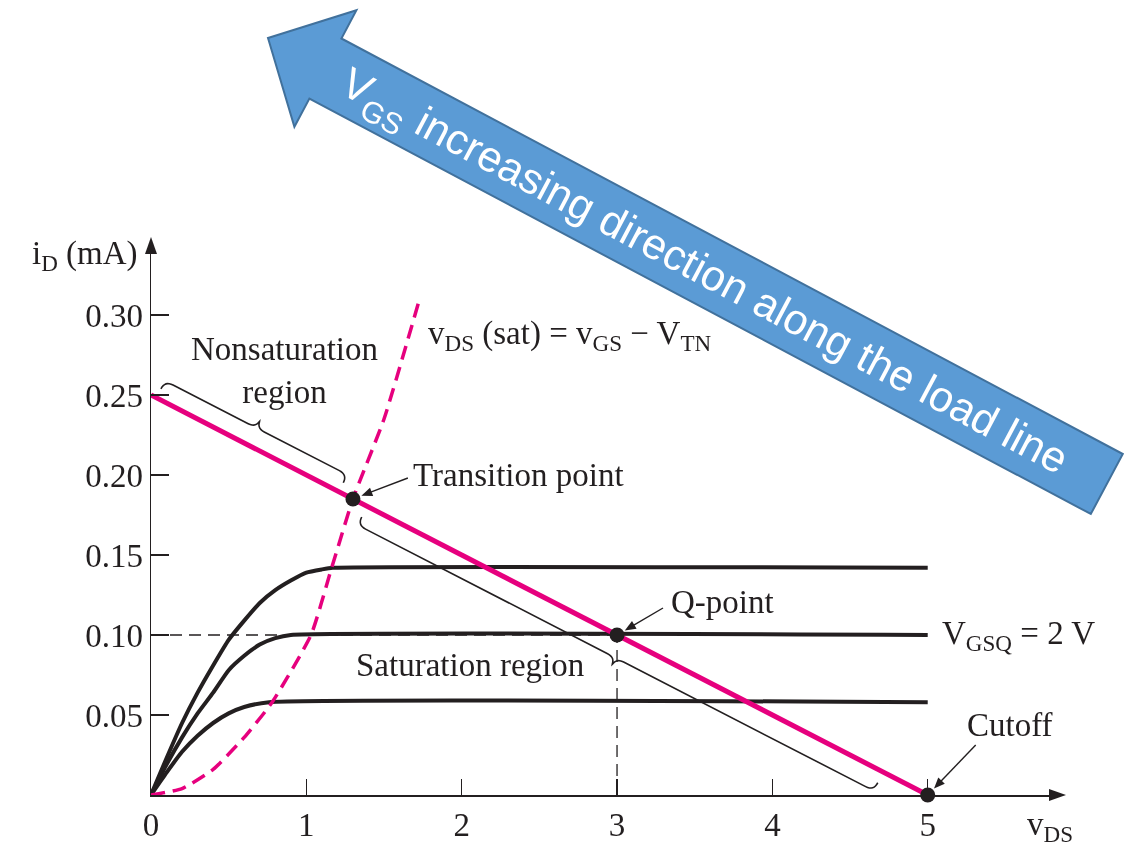 This screenshot has width=1130, height=855. What do you see at coordinates (772, 825) in the screenshot?
I see `x-tick-label: 4` at bounding box center [772, 825].